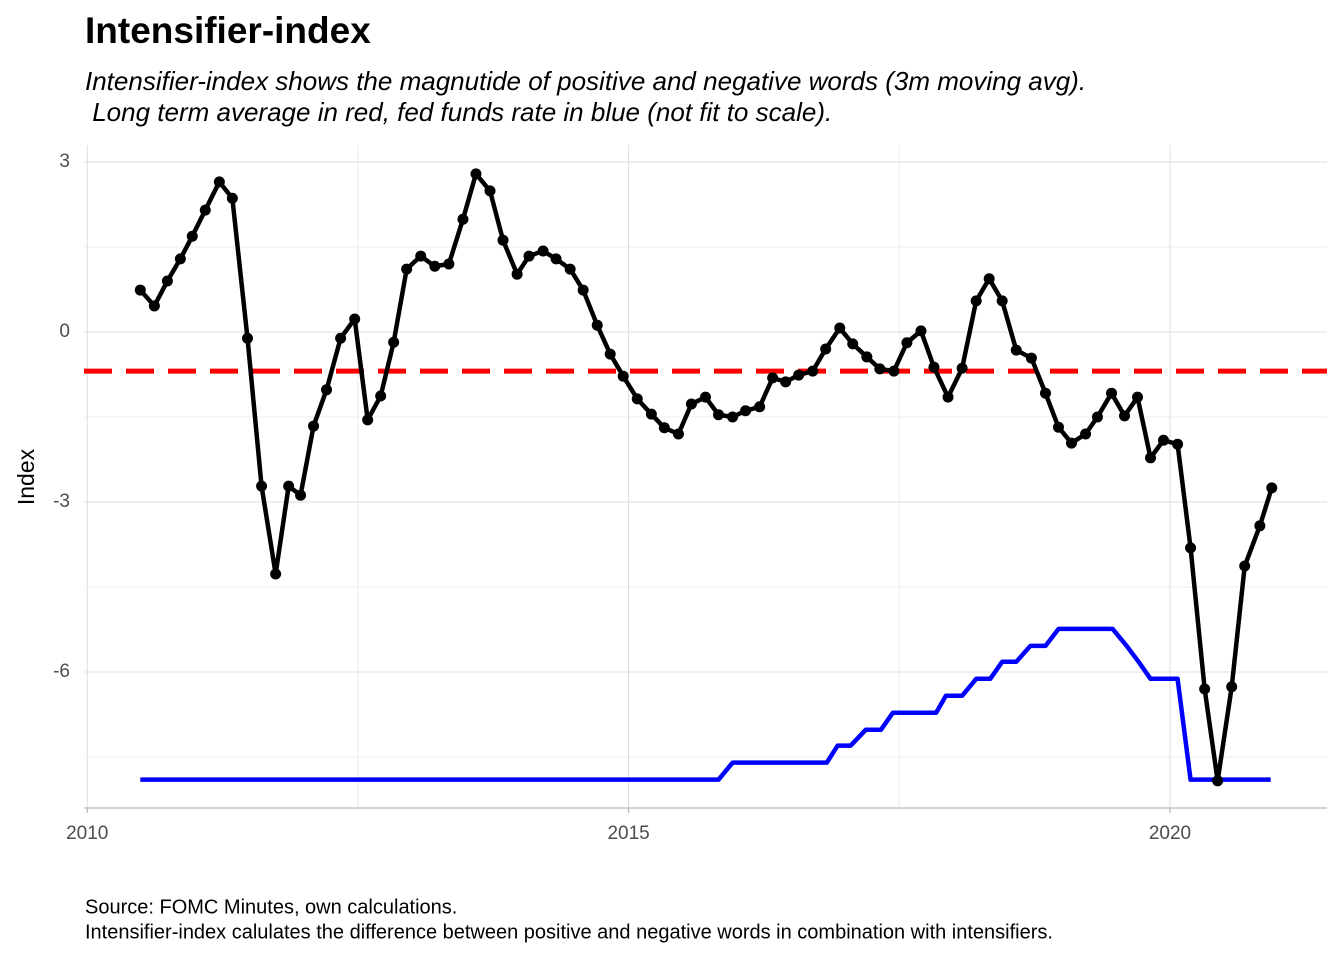  Describe the element at coordinates (705, 704) in the screenshot. I see `series-line` at that location.